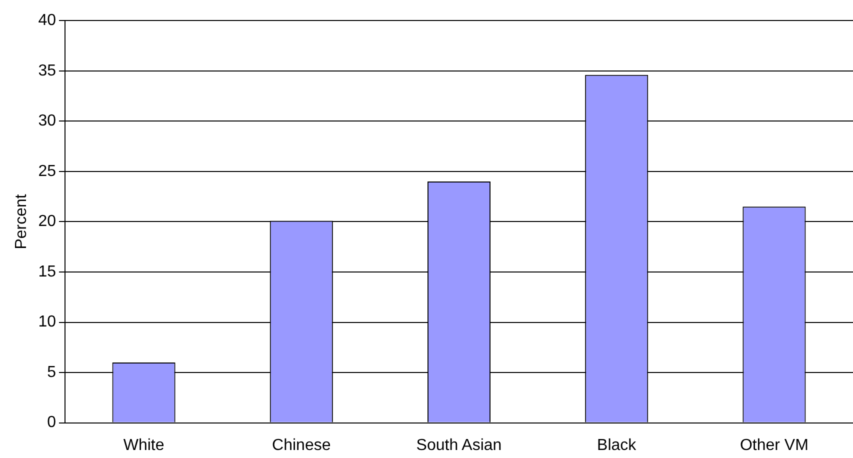 Image resolution: width=853 pixels, height=458 pixels. I want to click on y-tick-label: 25, so click(47, 171).